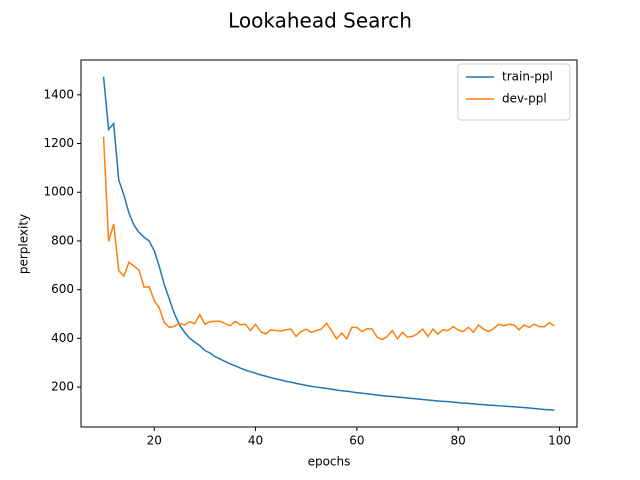 The height and width of the screenshot is (480, 640). I want to click on y-tick-label: 400, so click(62, 338).